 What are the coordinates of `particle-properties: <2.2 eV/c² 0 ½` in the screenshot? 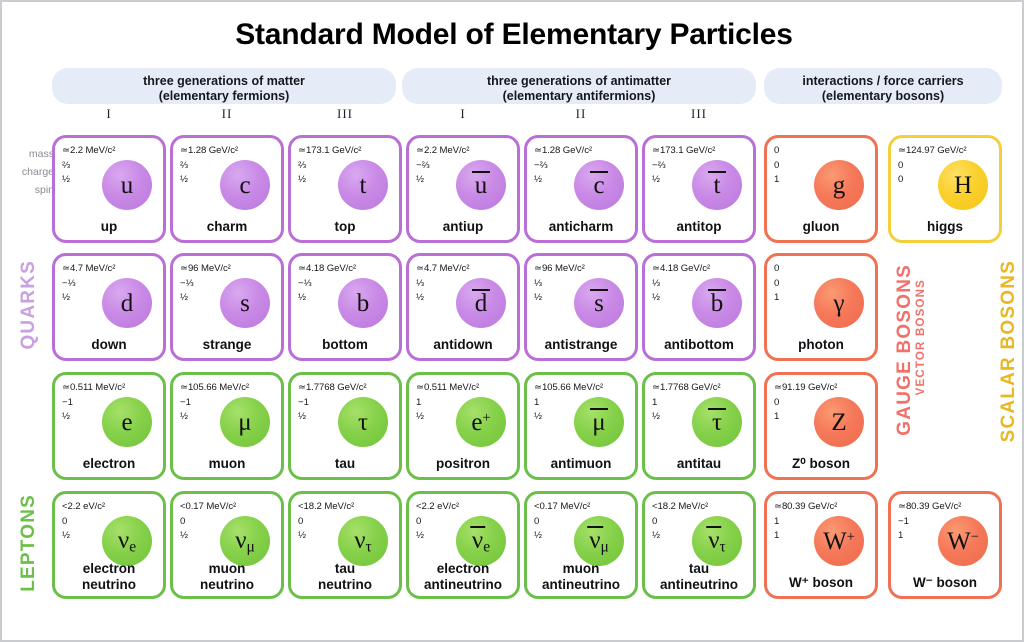 It's located at (437, 522).